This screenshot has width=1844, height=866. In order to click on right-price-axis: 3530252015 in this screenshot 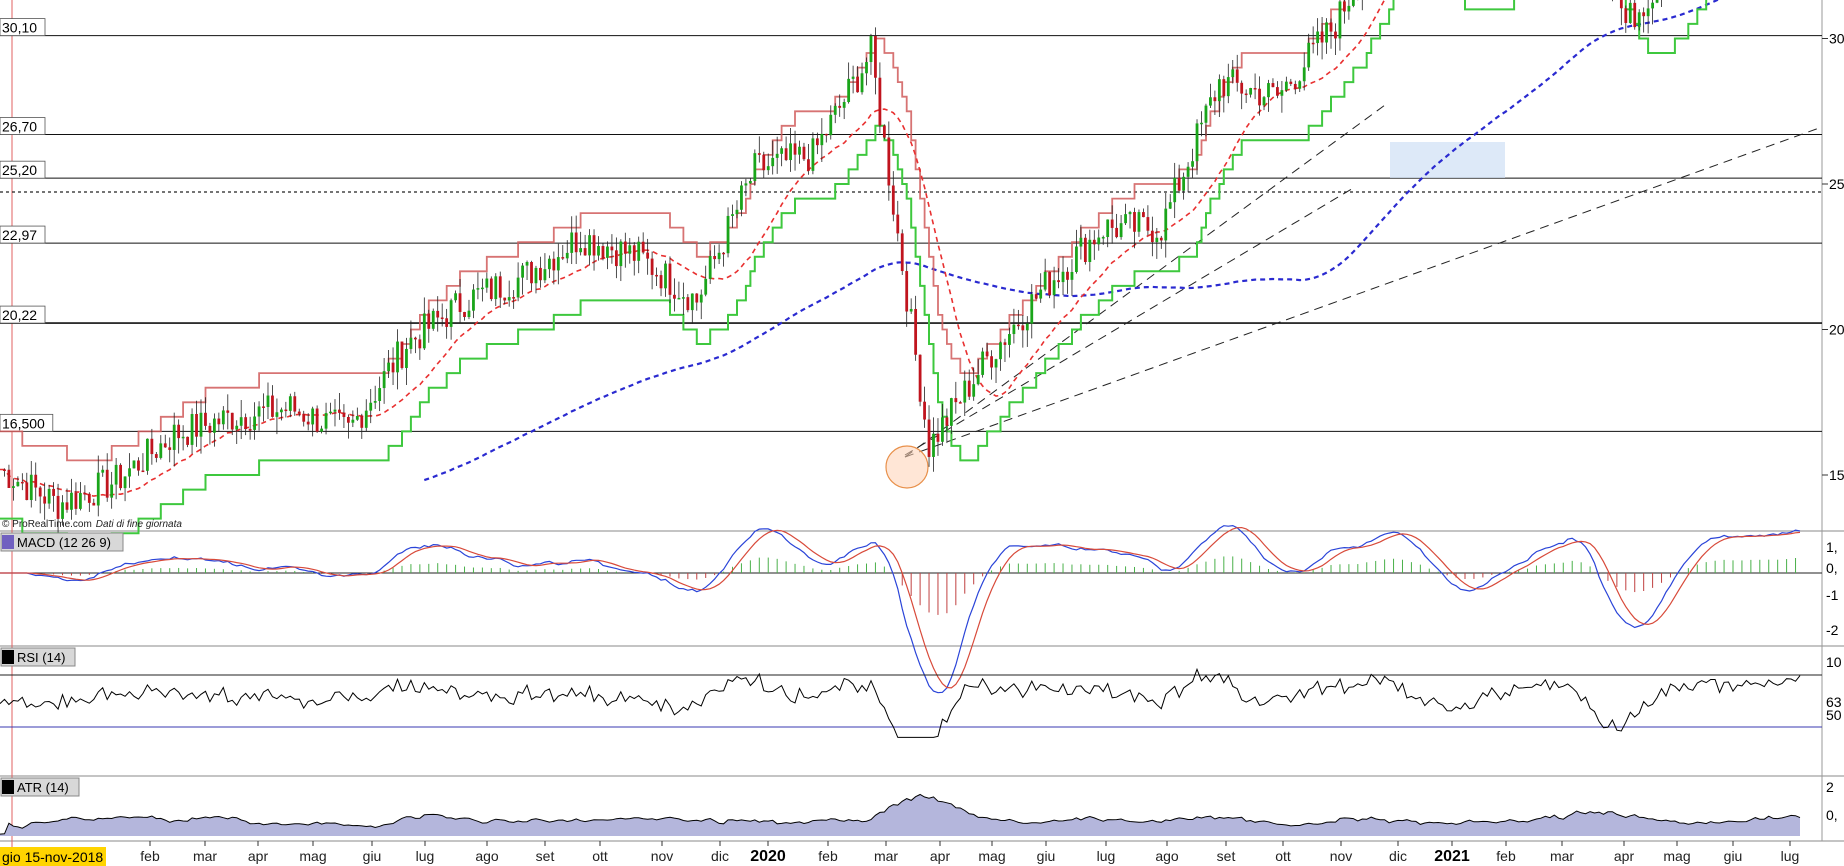, I will do `click(1833, 257)`.